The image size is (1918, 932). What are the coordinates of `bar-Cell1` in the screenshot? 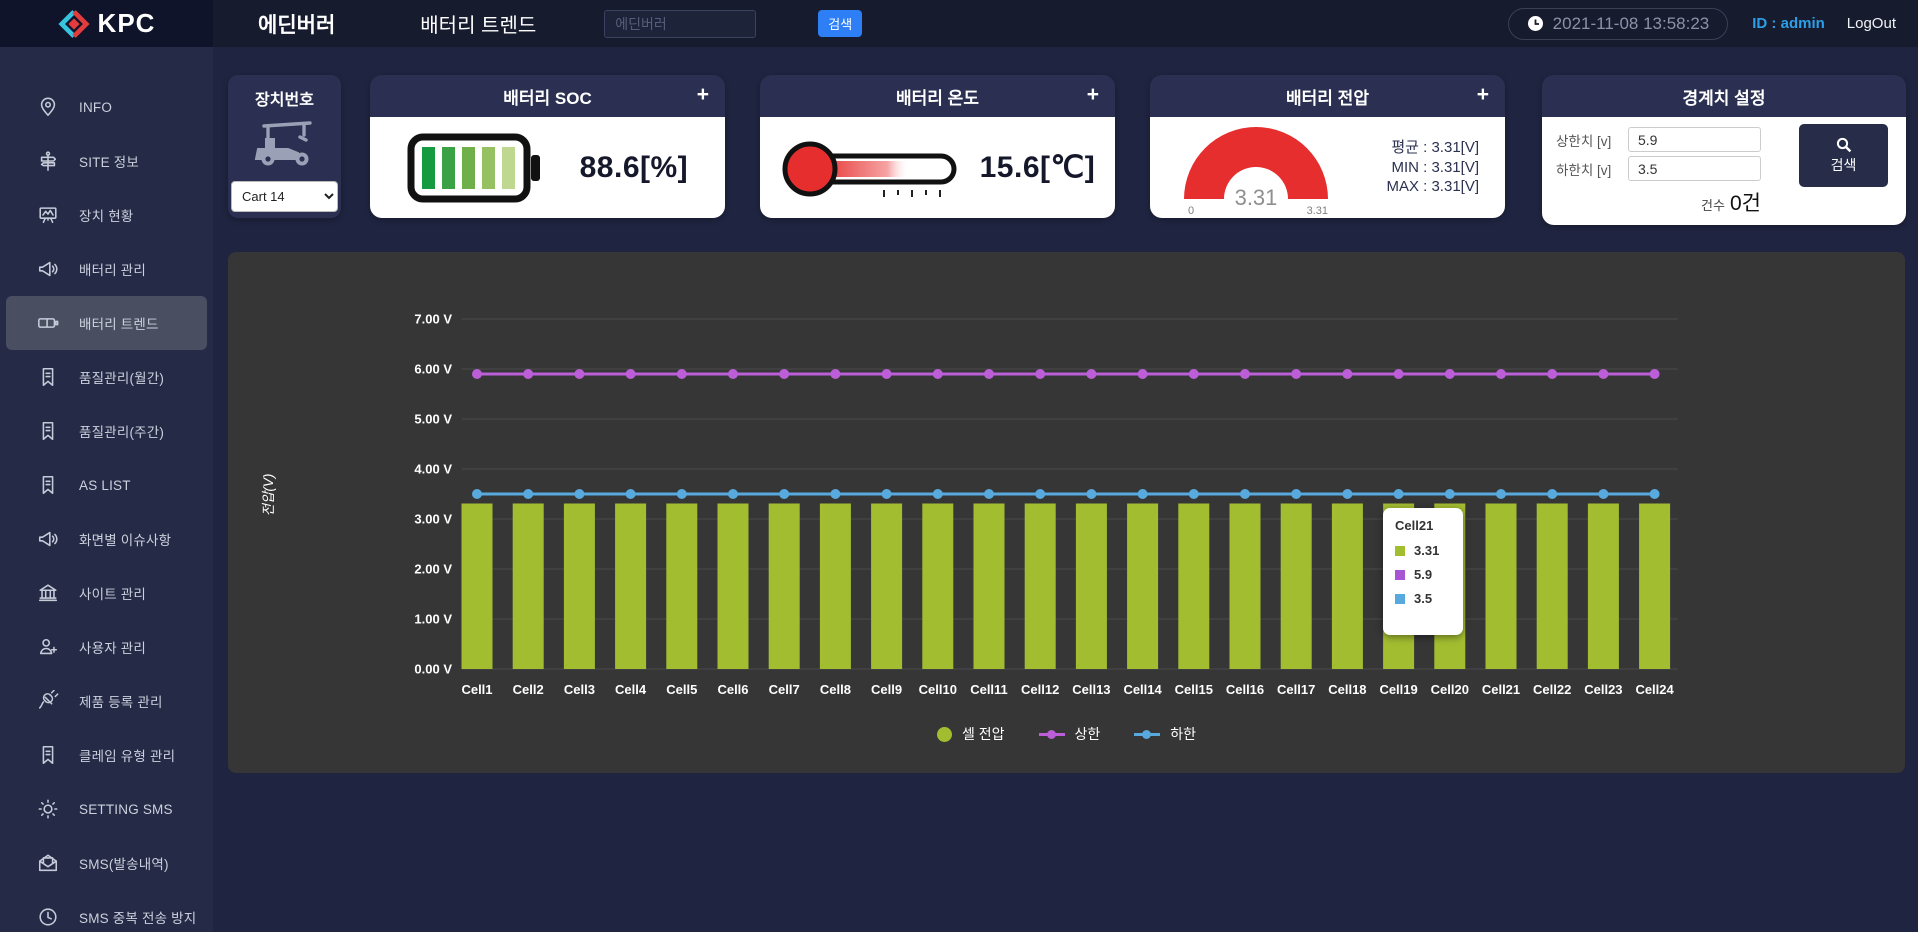 It's located at (477, 586).